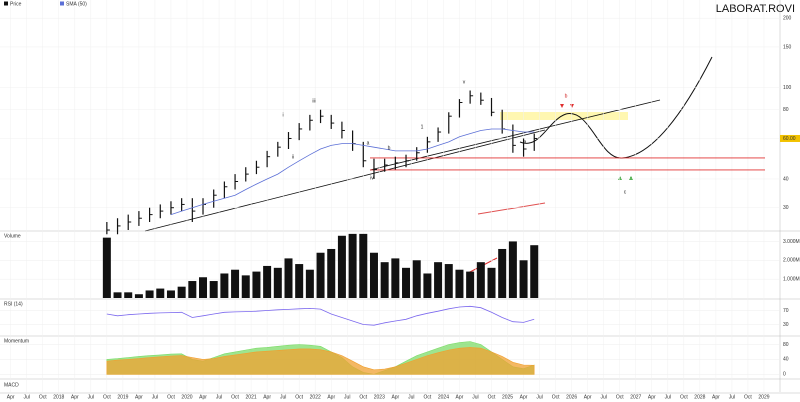 The width and height of the screenshot is (800, 402). I want to click on wave-label: ii, so click(293, 157).